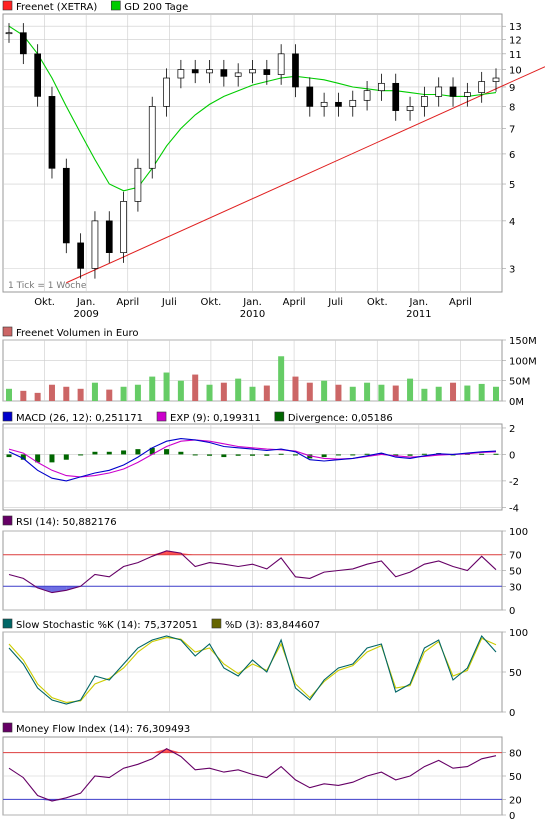 The image size is (545, 826). Describe the element at coordinates (515, 673) in the screenshot. I see `stoch-ytick: 50` at that location.